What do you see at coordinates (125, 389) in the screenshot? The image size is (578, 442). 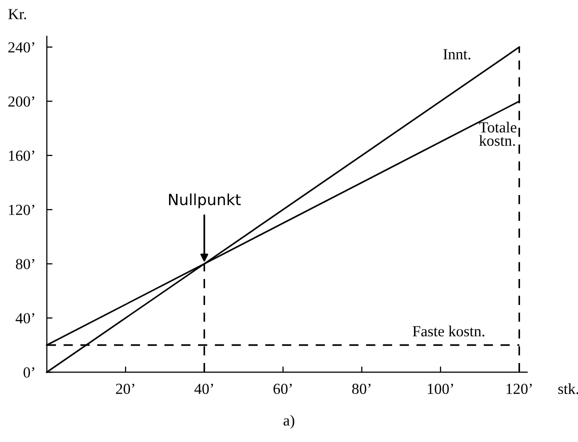 I see `x-tick-label: 20’` at bounding box center [125, 389].